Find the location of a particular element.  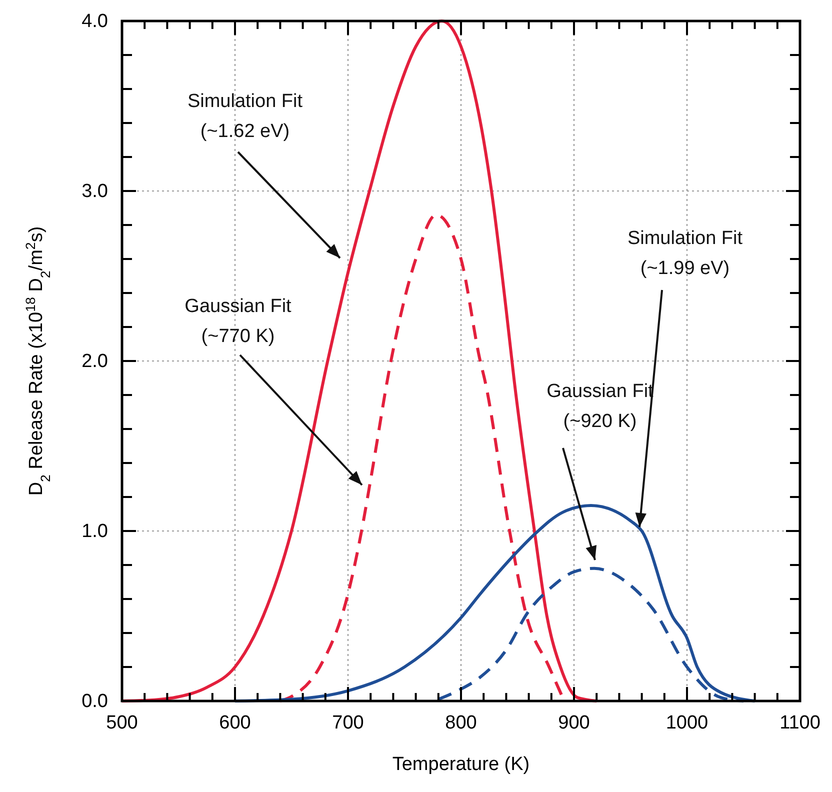

x-tick-label: 600 is located at coordinates (235, 723).